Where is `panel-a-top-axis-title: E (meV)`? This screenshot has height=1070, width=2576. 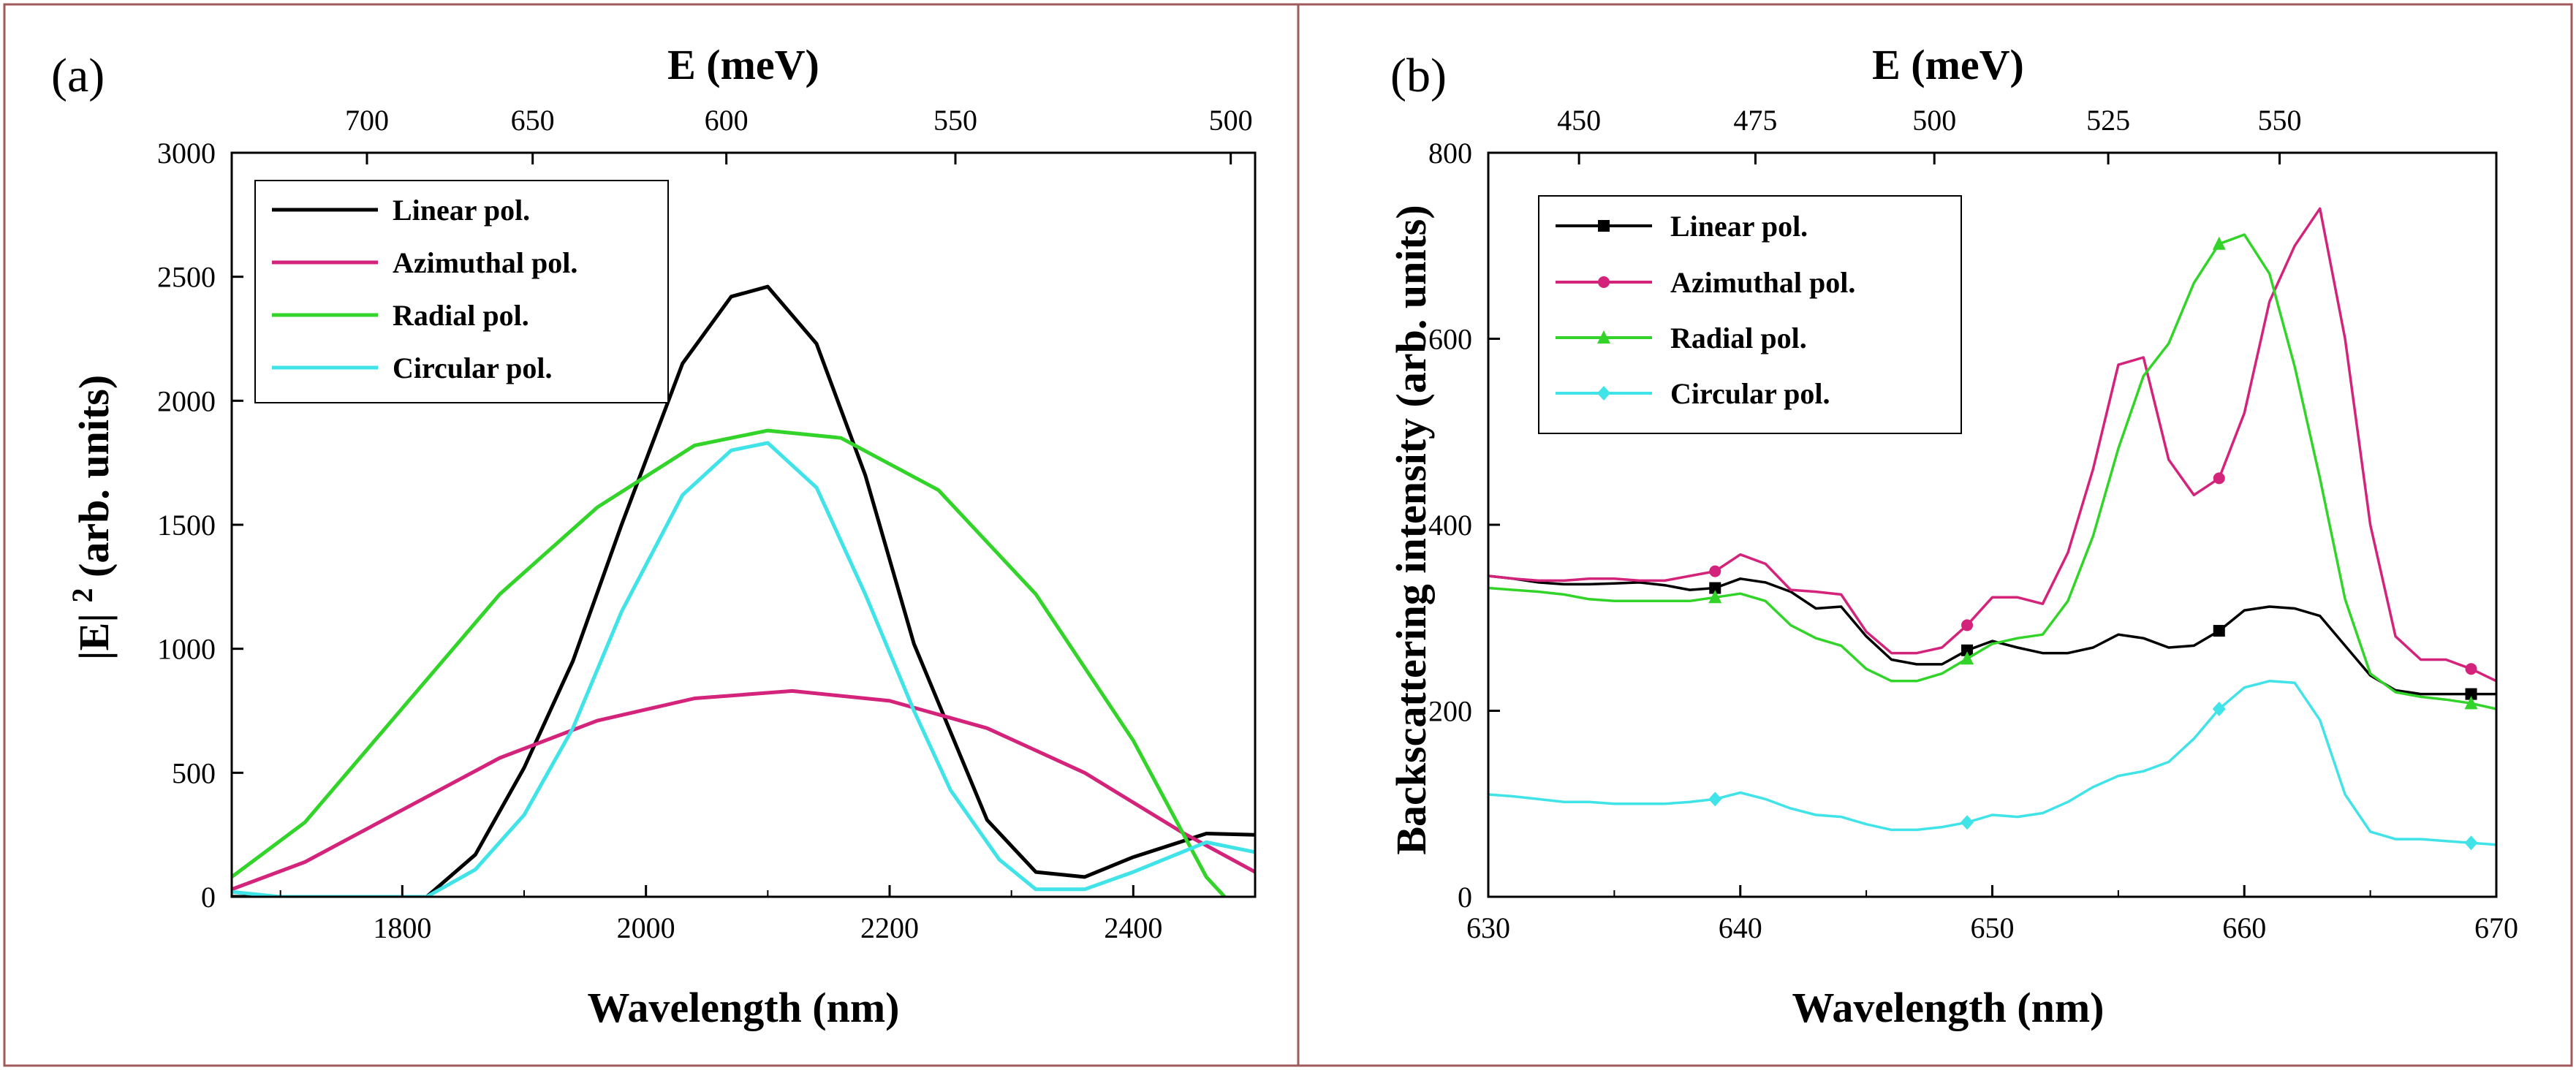
panel-a-top-axis-title: E (meV) is located at coordinates (743, 64).